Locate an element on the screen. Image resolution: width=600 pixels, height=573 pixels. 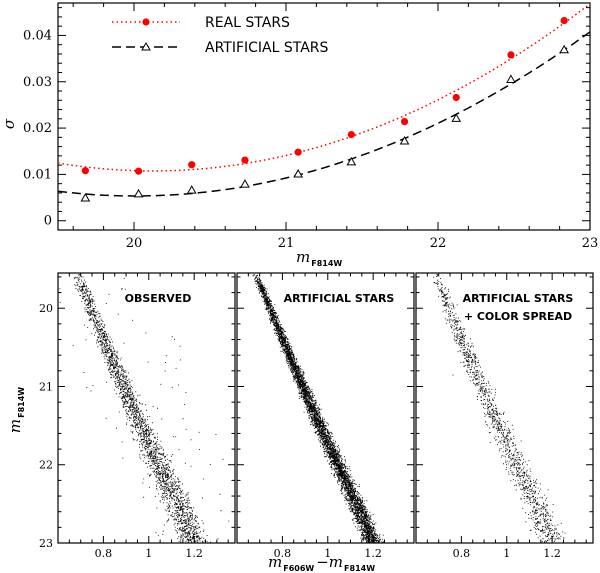
artificial-star-points is located at coordinates (318, 408).